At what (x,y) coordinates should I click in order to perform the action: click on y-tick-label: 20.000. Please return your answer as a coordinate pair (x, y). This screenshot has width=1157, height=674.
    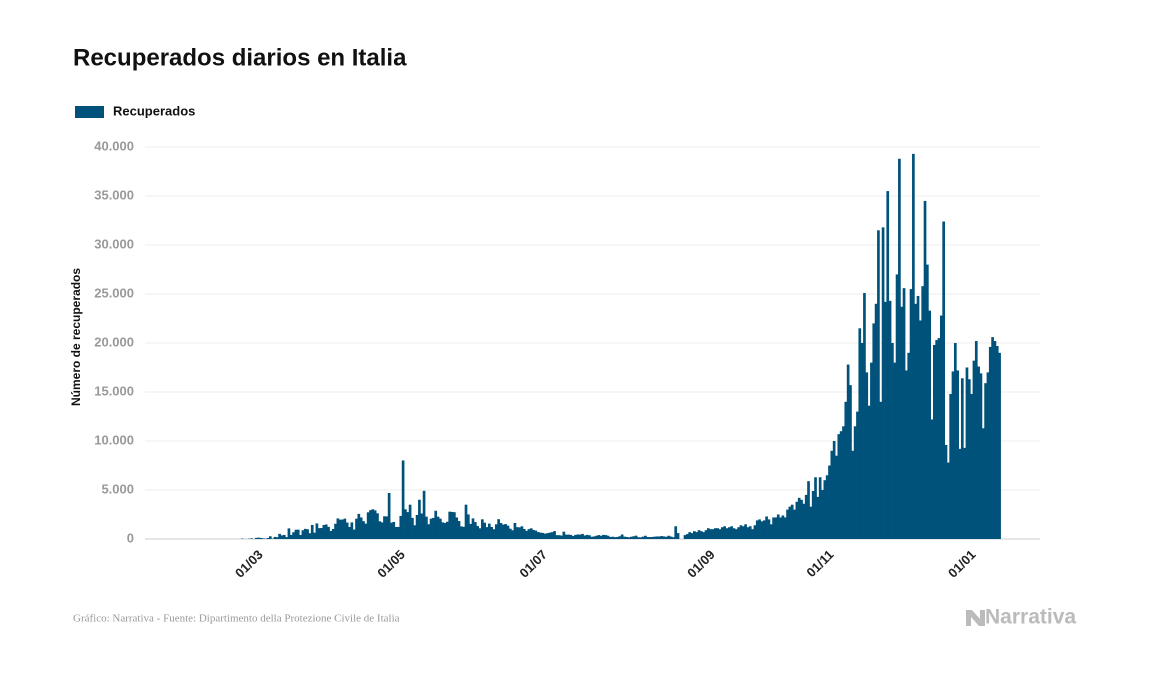
    Looking at the image, I should click on (114, 341).